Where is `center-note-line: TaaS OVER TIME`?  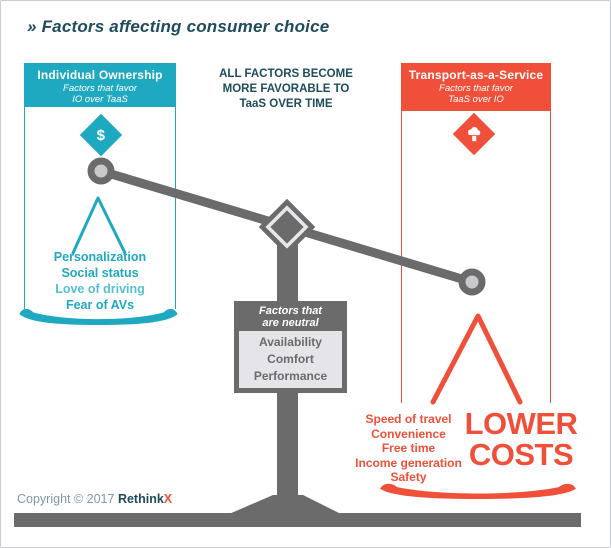
center-note-line: TaaS OVER TIME is located at coordinates (286, 104).